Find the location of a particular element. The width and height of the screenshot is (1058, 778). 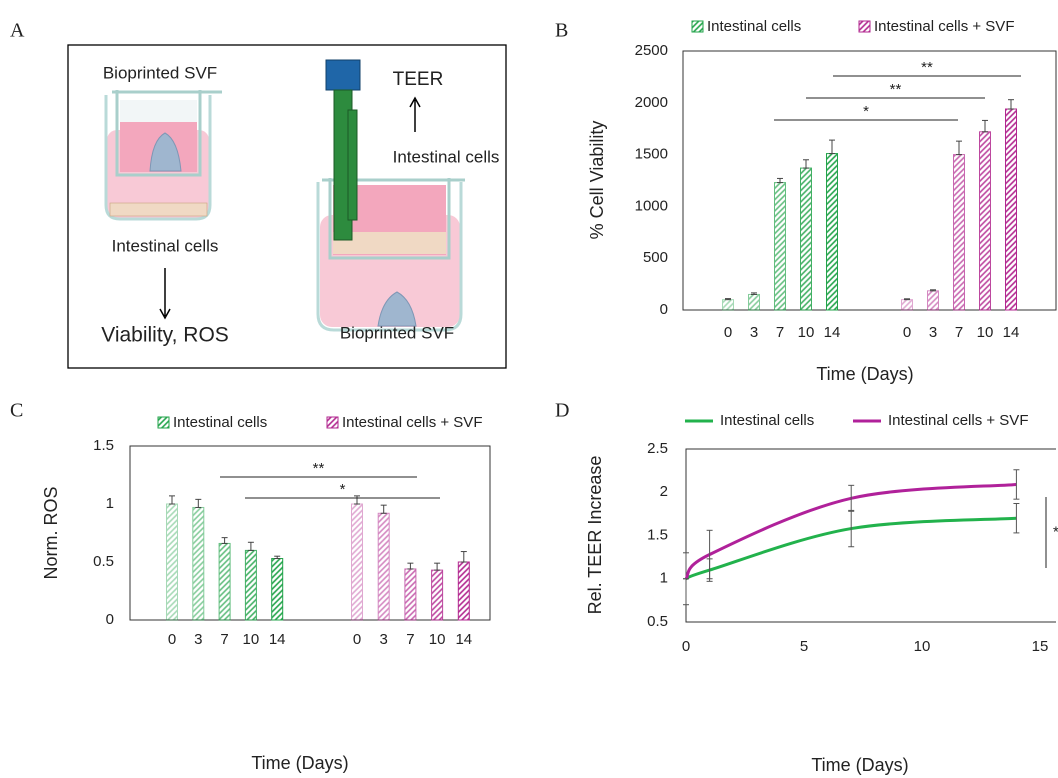

y-tick-label: 0 is located at coordinates (110, 619).